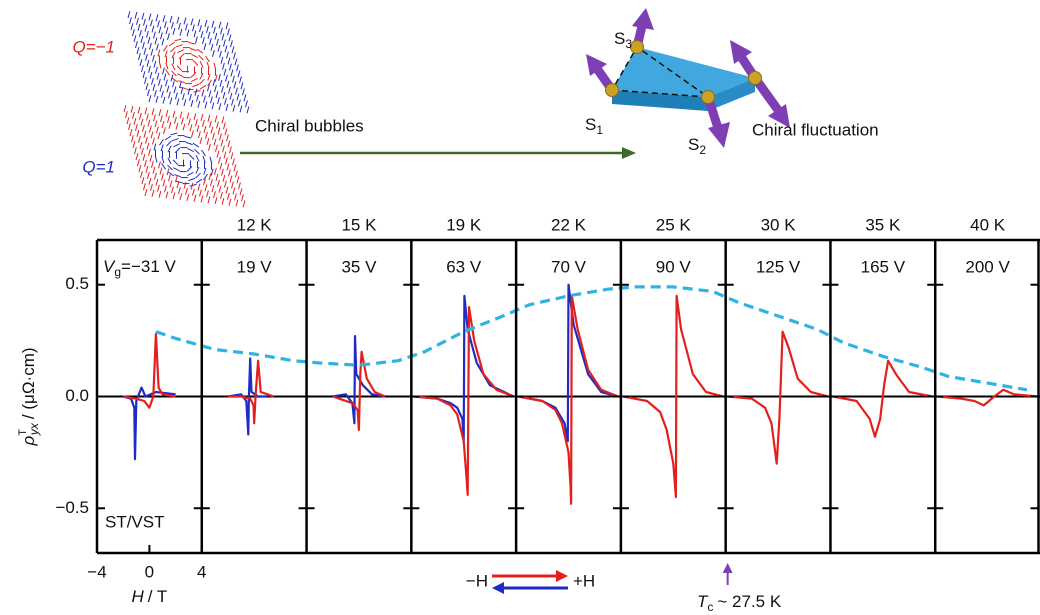 This screenshot has width=1040, height=615. What do you see at coordinates (464, 224) in the screenshot?
I see `temperature-label: 19 K` at bounding box center [464, 224].